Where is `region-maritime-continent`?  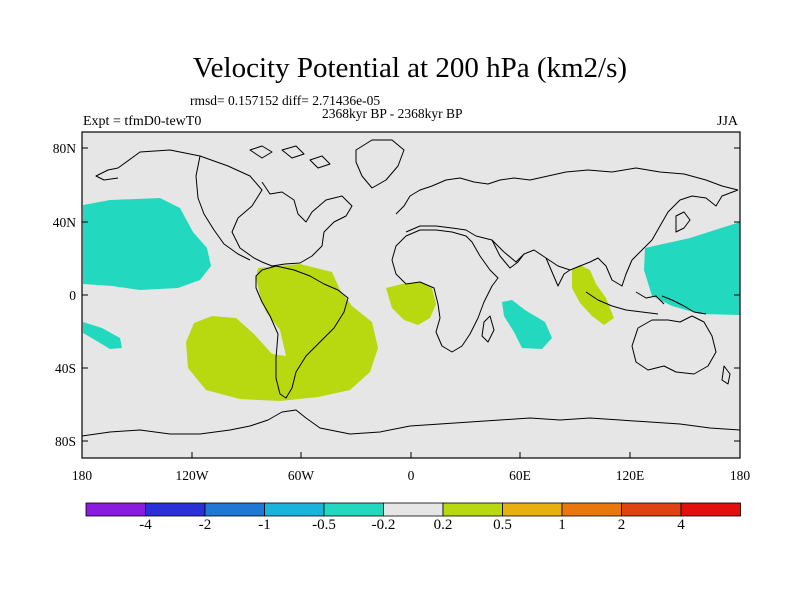
region-maritime-continent is located at coordinates (593, 295).